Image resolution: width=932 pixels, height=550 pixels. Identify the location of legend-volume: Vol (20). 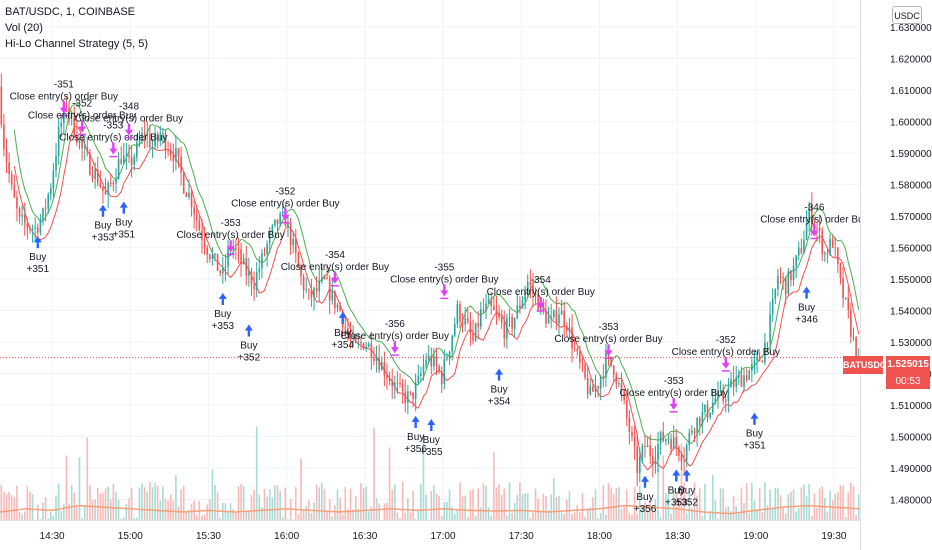
(24, 28).